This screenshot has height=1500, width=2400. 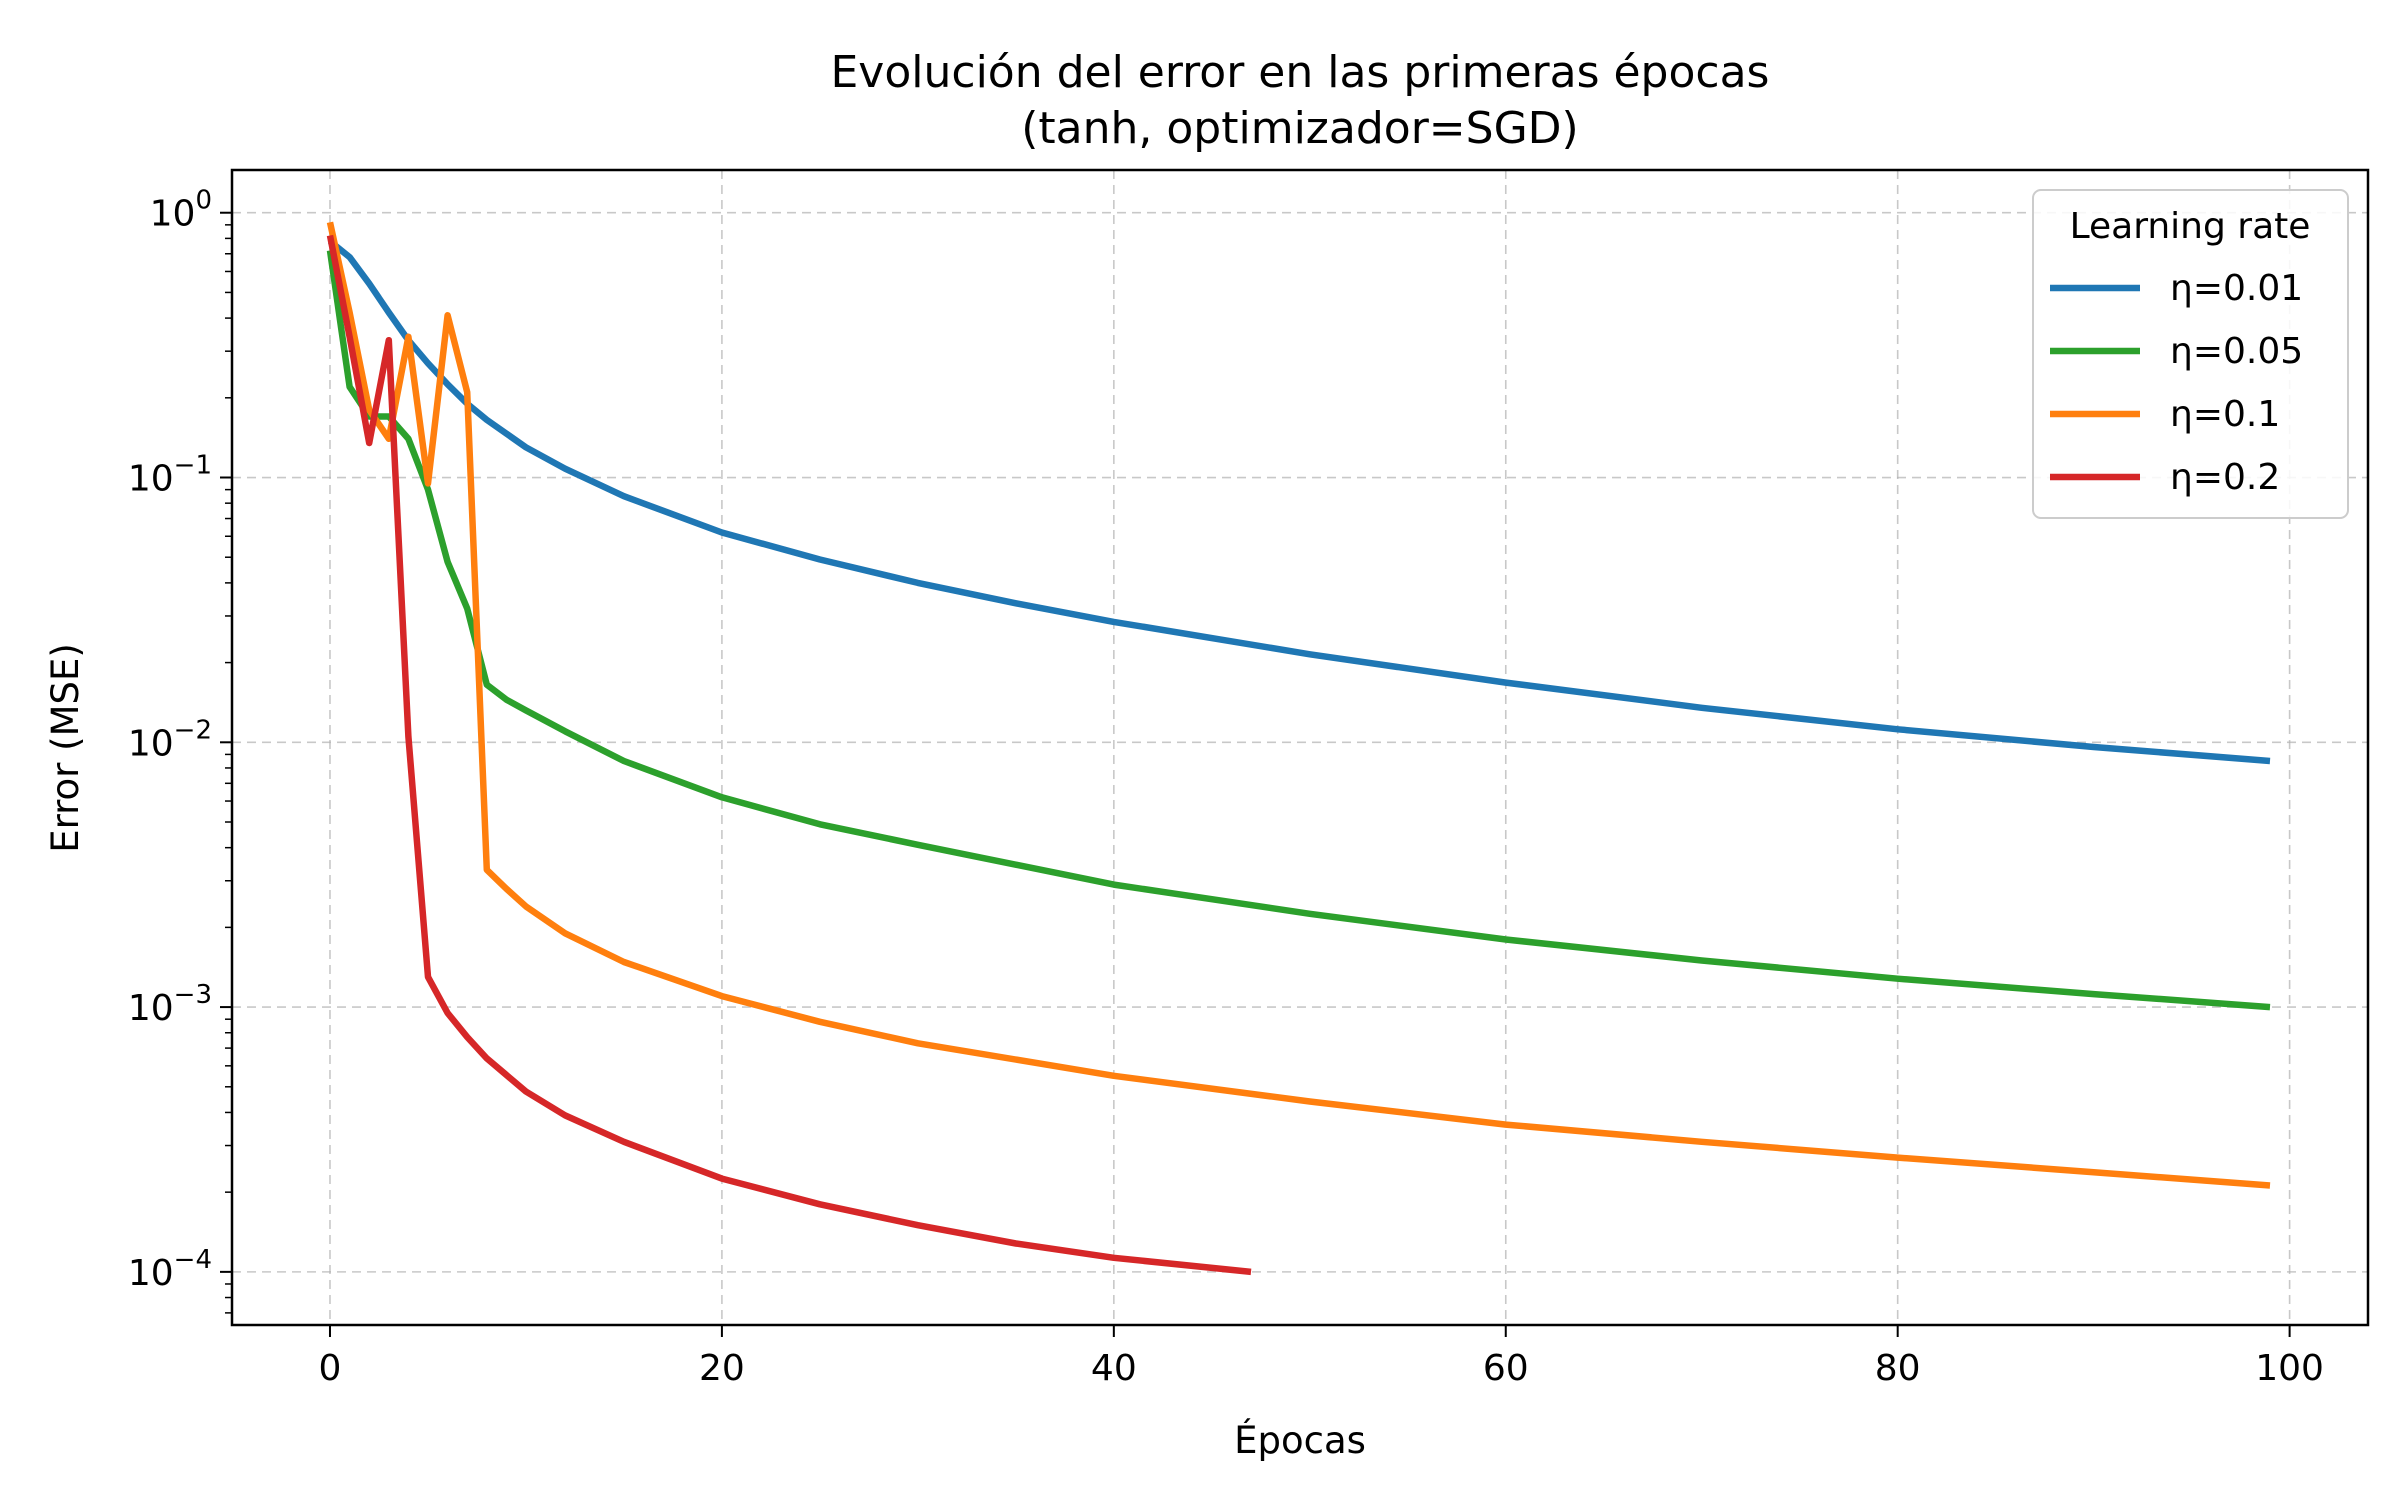 I want to click on legend-label: η=0.2, so click(x=2225, y=477).